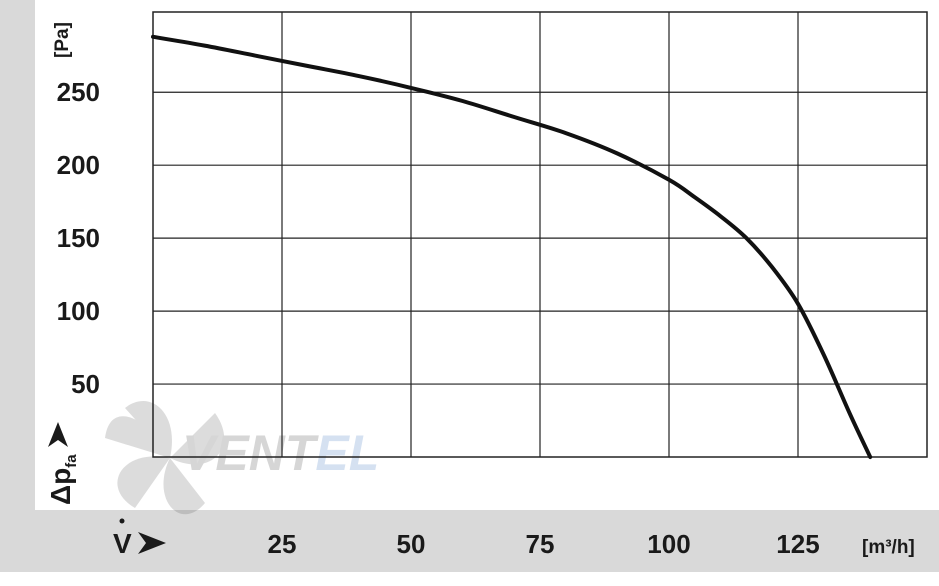 This screenshot has width=939, height=586. What do you see at coordinates (797, 544) in the screenshot?
I see `x-tick-label: 125` at bounding box center [797, 544].